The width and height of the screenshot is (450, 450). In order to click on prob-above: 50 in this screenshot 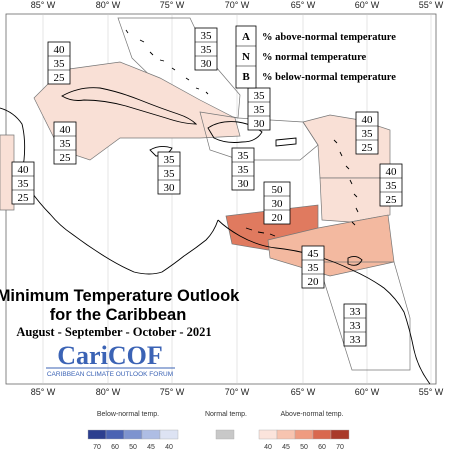, I will do `click(278, 190)`.